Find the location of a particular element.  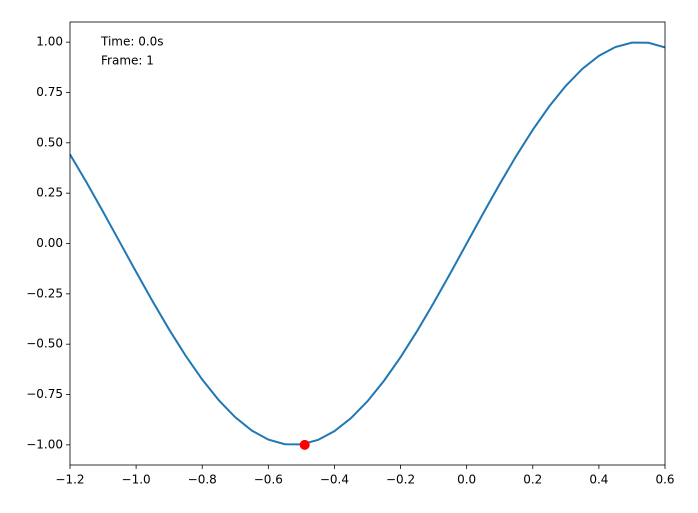

y-tick-label: 0.25 is located at coordinates (49, 193).